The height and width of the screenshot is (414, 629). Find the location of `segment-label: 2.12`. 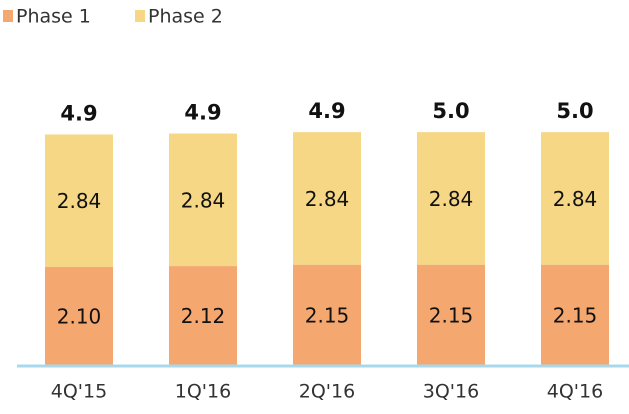

segment-label: 2.12 is located at coordinates (203, 316).